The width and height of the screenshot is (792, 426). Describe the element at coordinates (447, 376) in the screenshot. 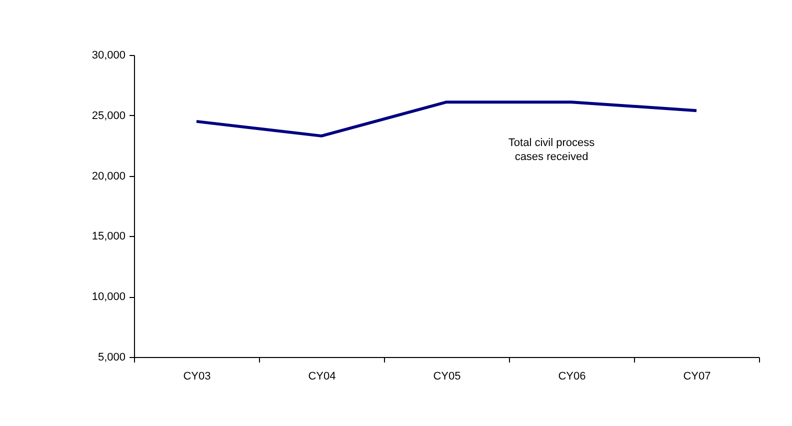

I see `x-tick-label: CY05` at that location.